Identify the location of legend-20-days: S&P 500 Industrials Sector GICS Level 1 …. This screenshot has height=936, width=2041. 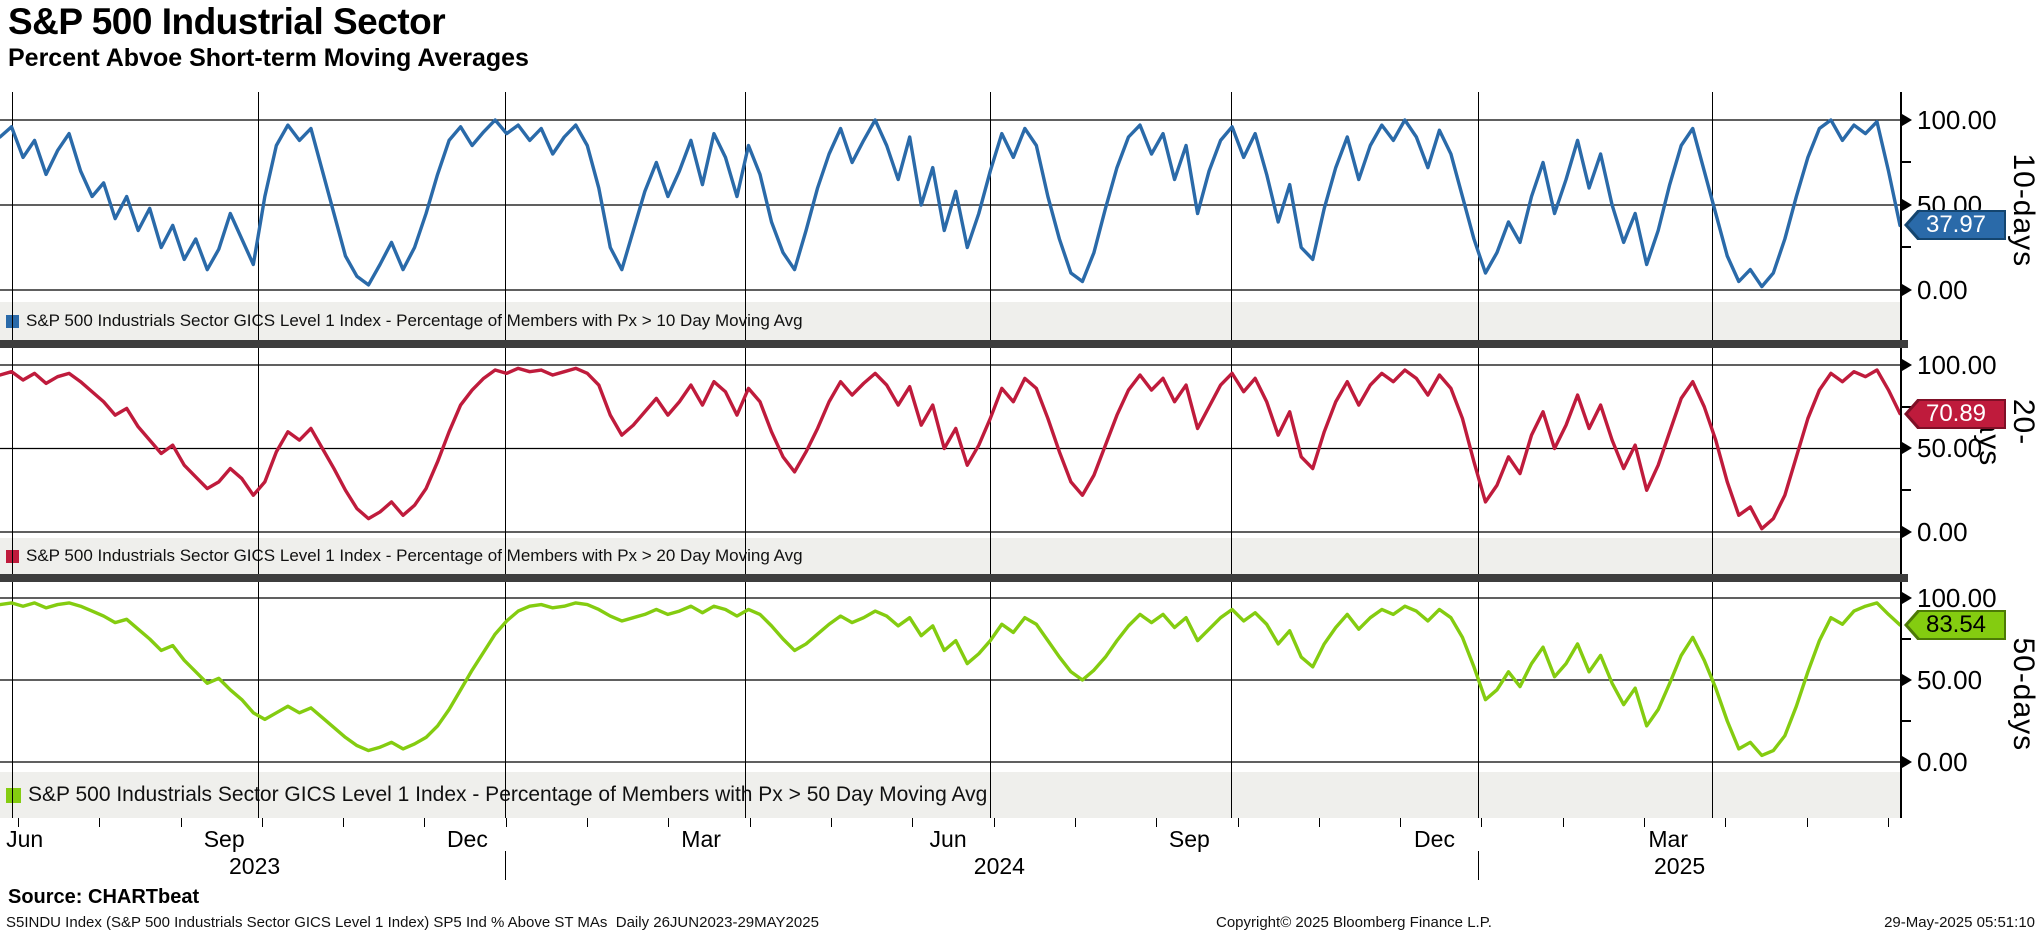
(950, 556).